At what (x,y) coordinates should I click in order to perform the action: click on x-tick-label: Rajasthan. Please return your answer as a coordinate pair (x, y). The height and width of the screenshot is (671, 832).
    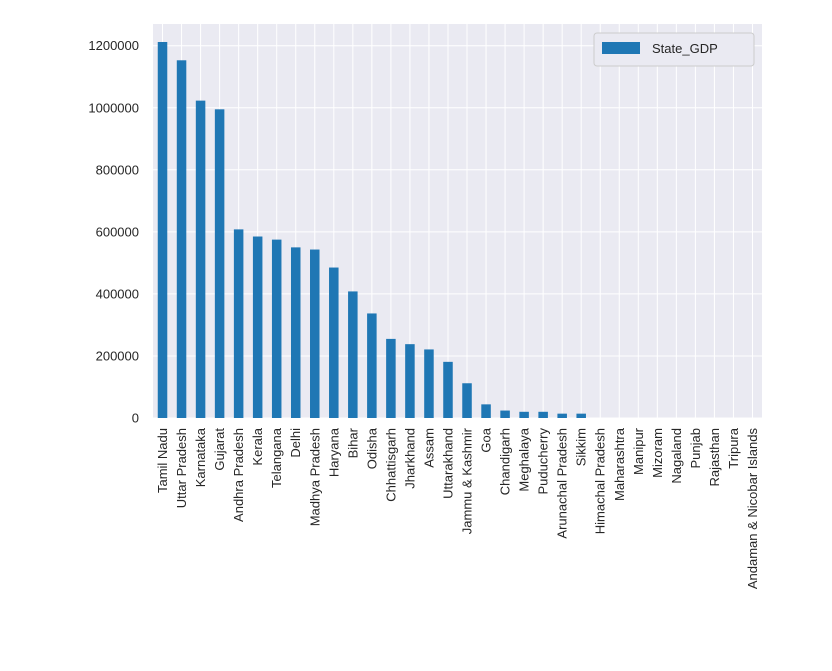
    Looking at the image, I should click on (714, 457).